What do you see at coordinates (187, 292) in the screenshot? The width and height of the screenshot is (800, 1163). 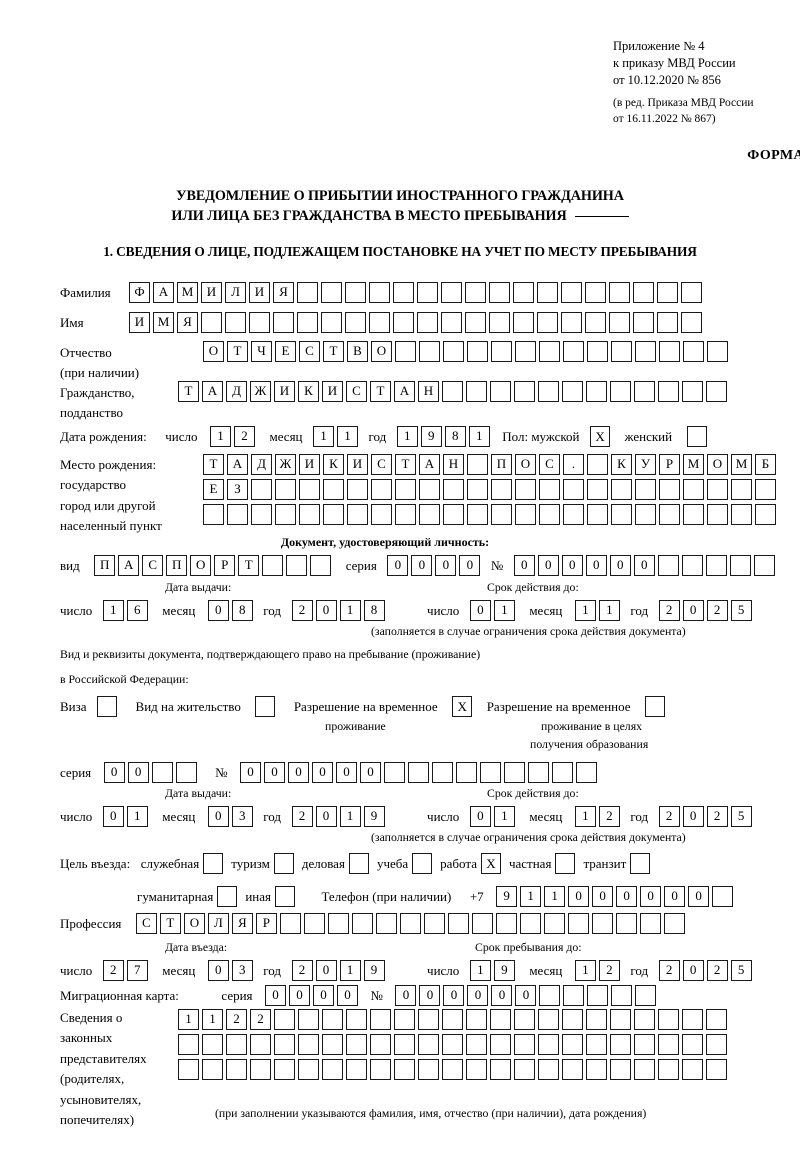 I see `char-cell: М` at bounding box center [187, 292].